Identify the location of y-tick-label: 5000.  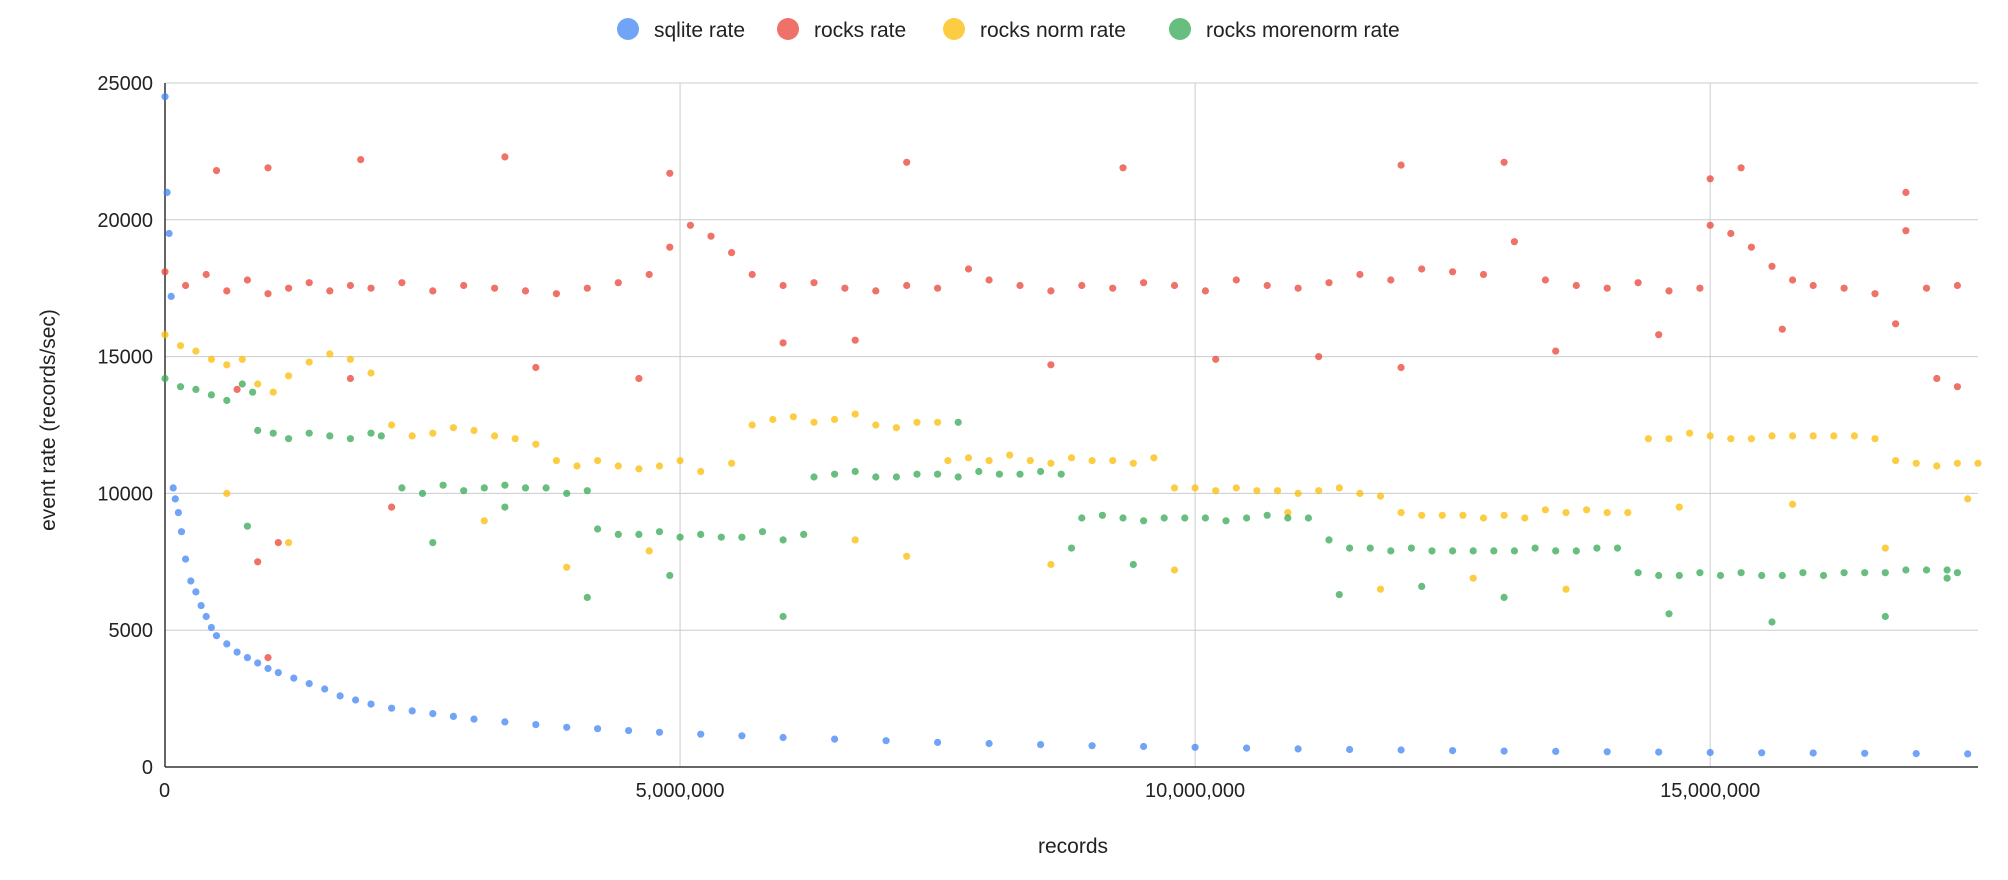
(131, 631).